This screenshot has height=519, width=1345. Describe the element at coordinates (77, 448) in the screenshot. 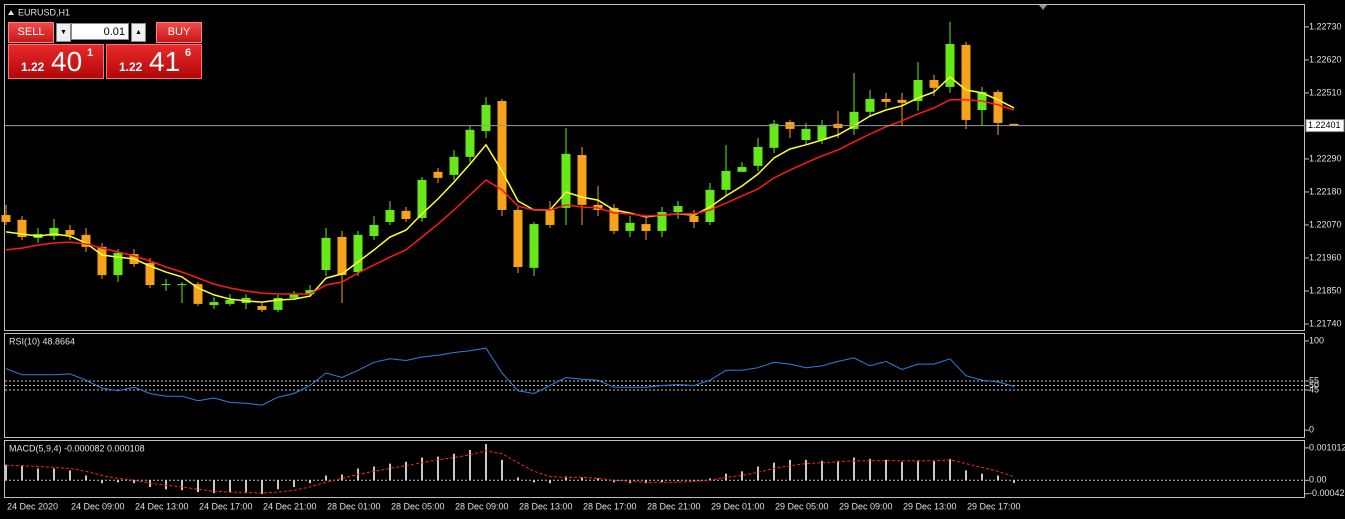

I see `macd-title: MACD(5,9,4) -0.000082 0.000108` at that location.